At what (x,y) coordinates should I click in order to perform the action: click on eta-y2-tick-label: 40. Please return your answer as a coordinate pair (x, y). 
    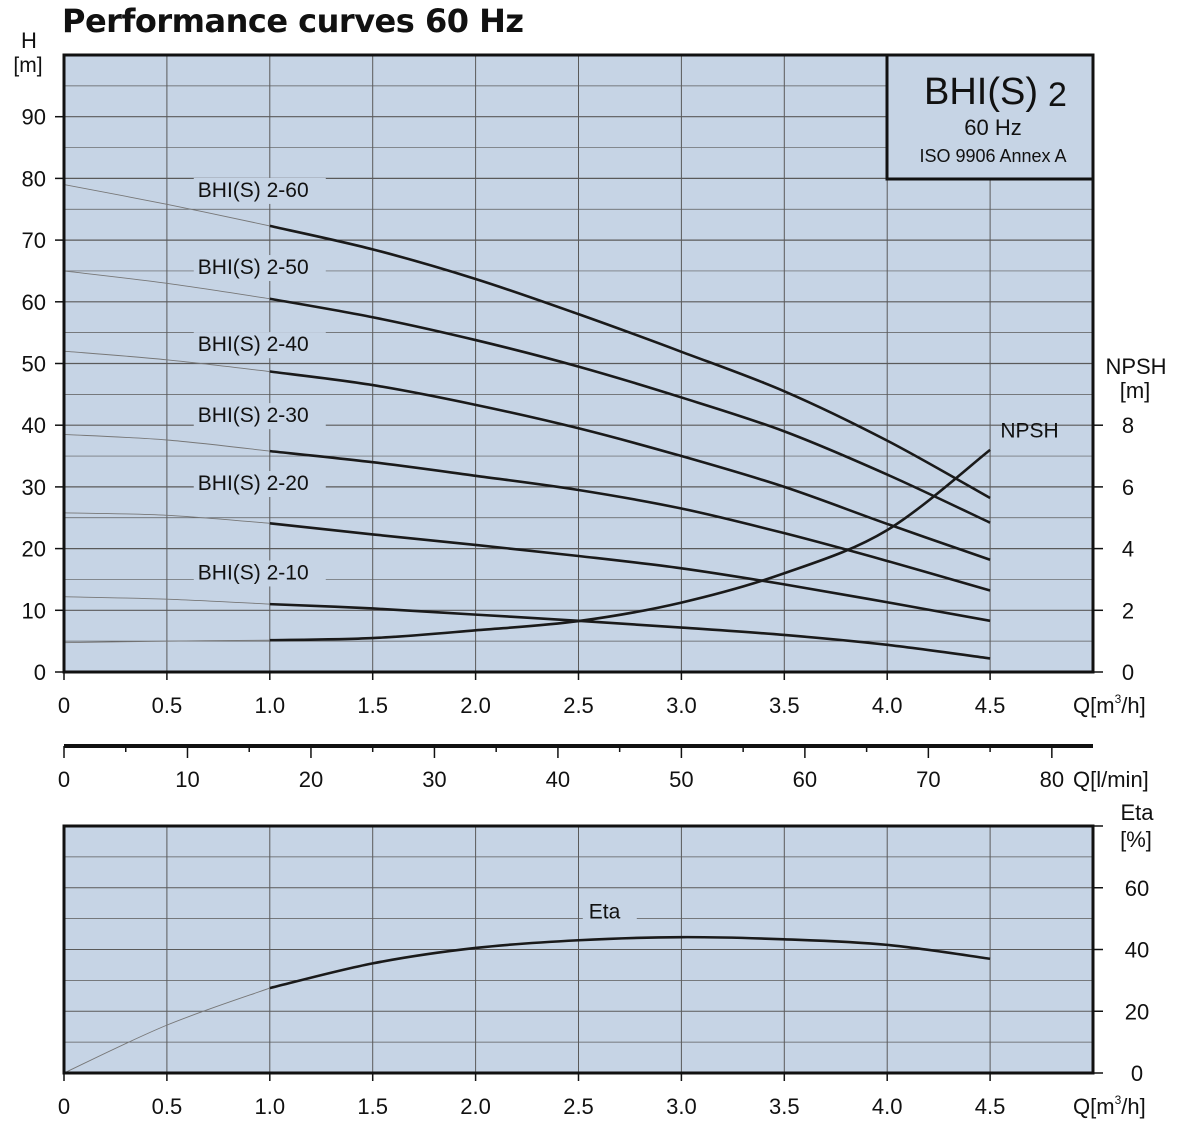
    Looking at the image, I should click on (1137, 950).